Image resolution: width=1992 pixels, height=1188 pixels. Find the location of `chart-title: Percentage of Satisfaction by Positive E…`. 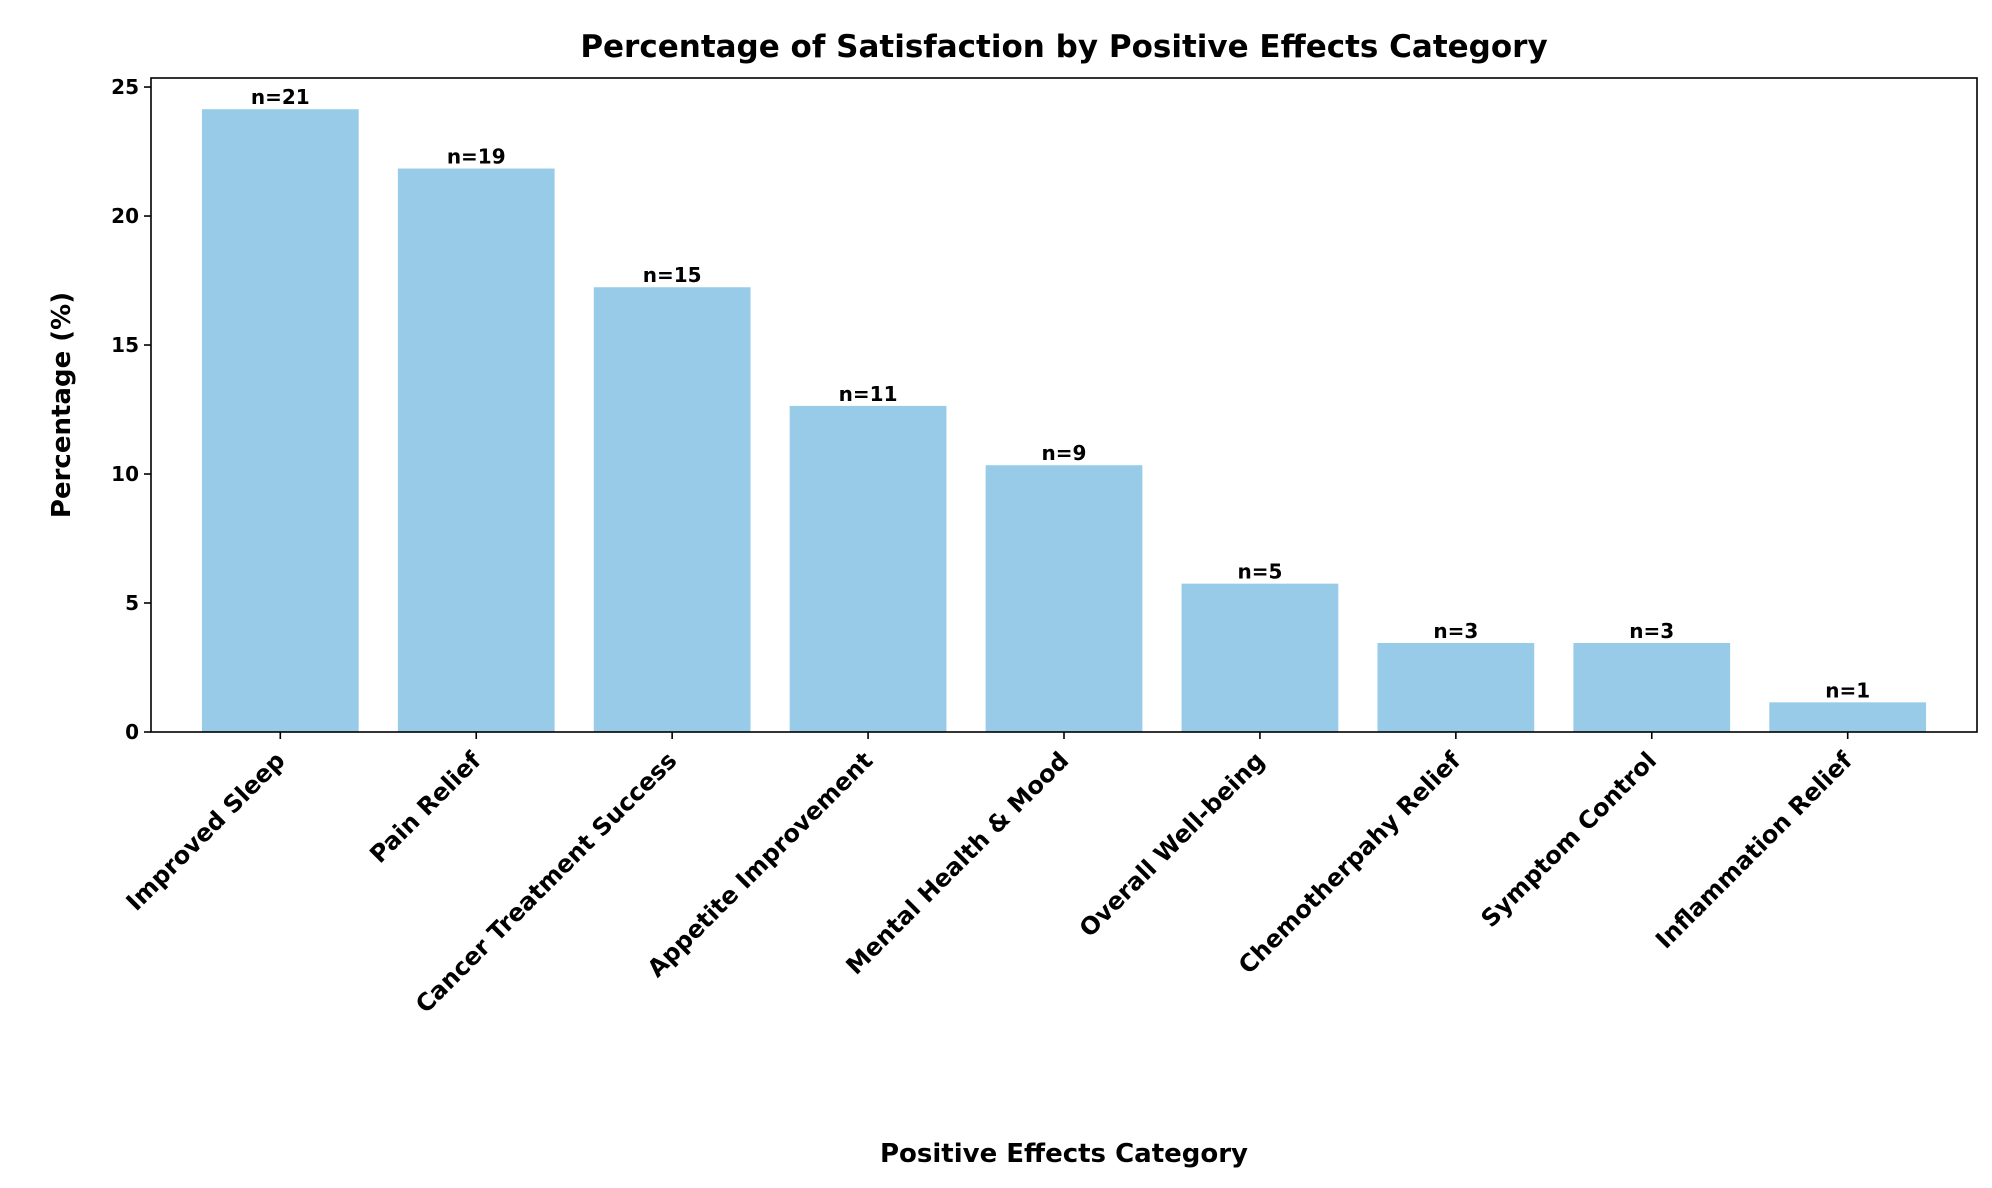

chart-title: Percentage of Satisfaction by Positive E… is located at coordinates (1063, 47).